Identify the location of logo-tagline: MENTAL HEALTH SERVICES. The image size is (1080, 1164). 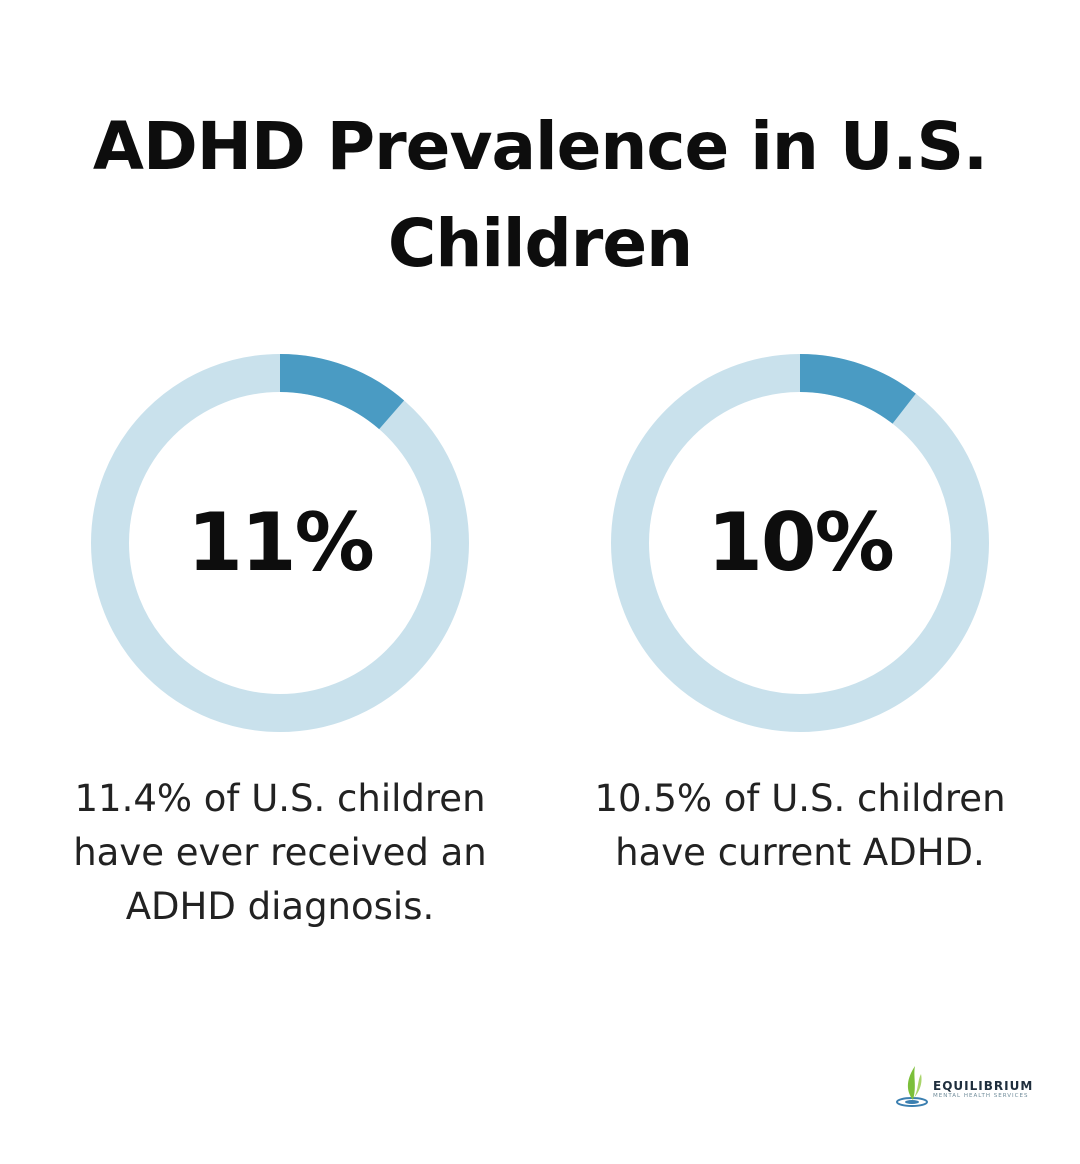
(981, 1096).